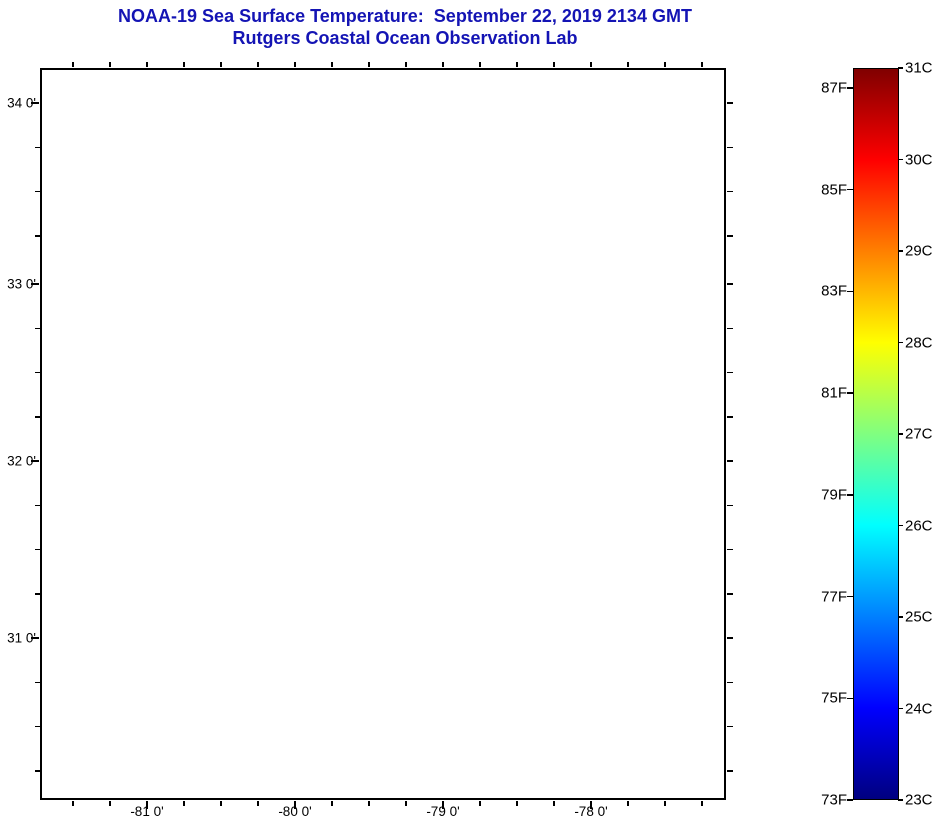 The image size is (936, 832). I want to click on colorbar-f-label: 83F, so click(834, 291).